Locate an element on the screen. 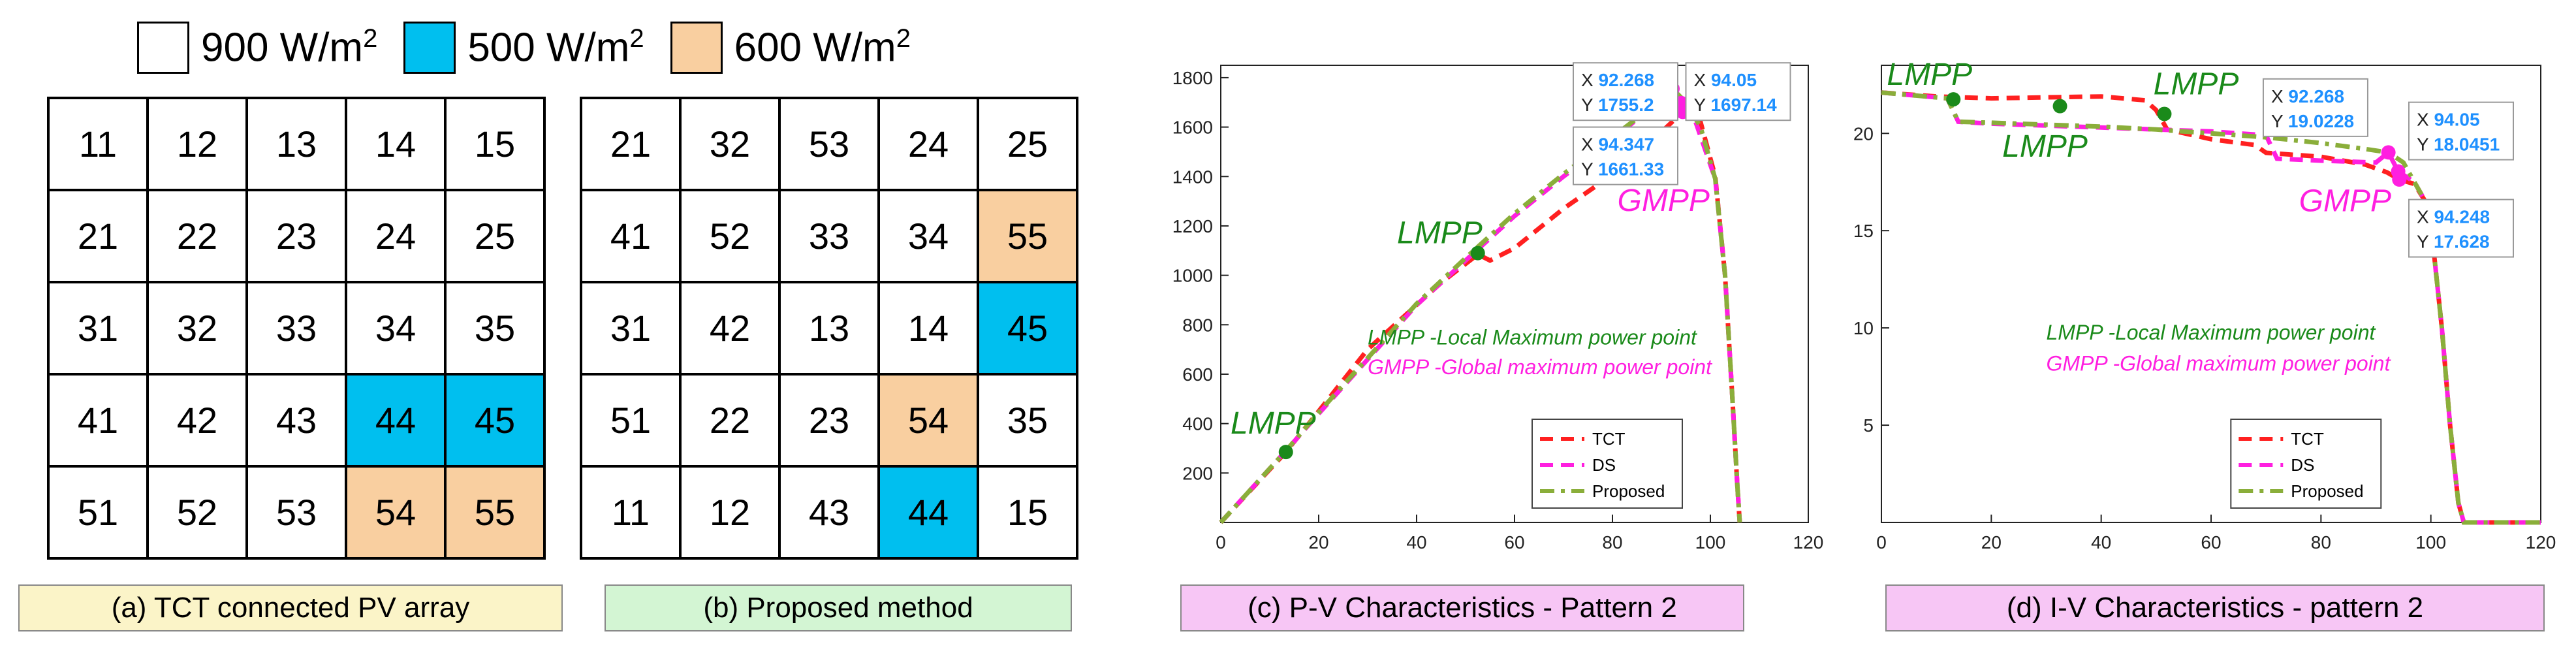 Image resolution: width=2576 pixels, height=655 pixels. pv-module-cell: 34 is located at coordinates (928, 236).